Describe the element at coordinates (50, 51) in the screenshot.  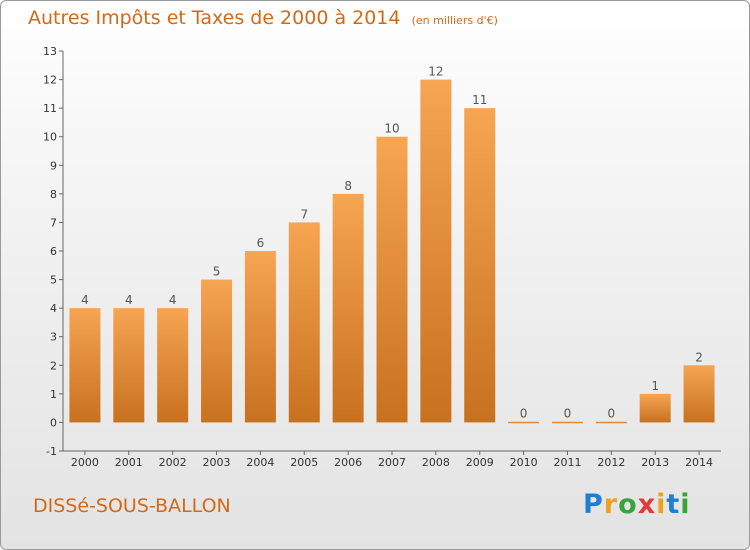
I see `y-tick-label: 13` at that location.